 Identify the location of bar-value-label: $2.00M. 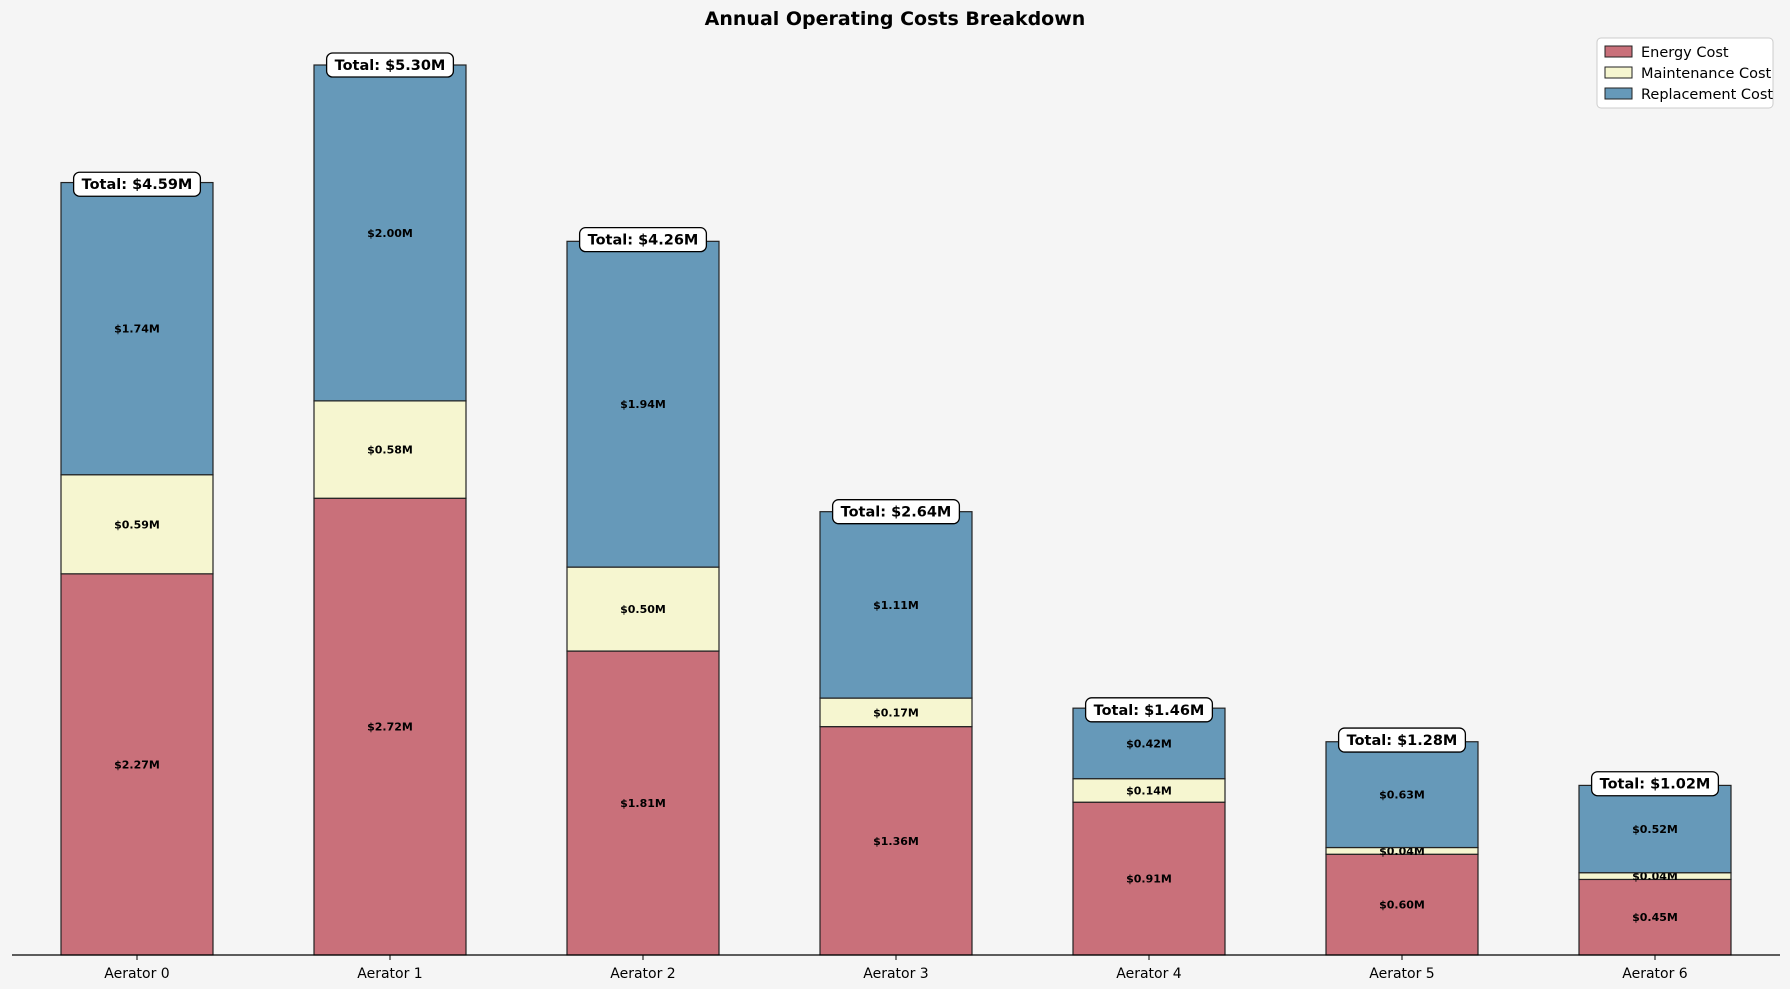
(390, 233).